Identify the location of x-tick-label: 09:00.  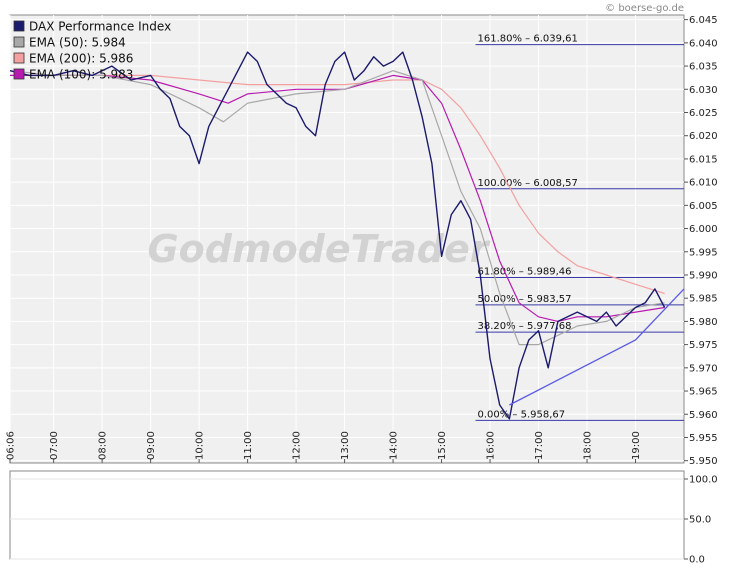
(151, 445).